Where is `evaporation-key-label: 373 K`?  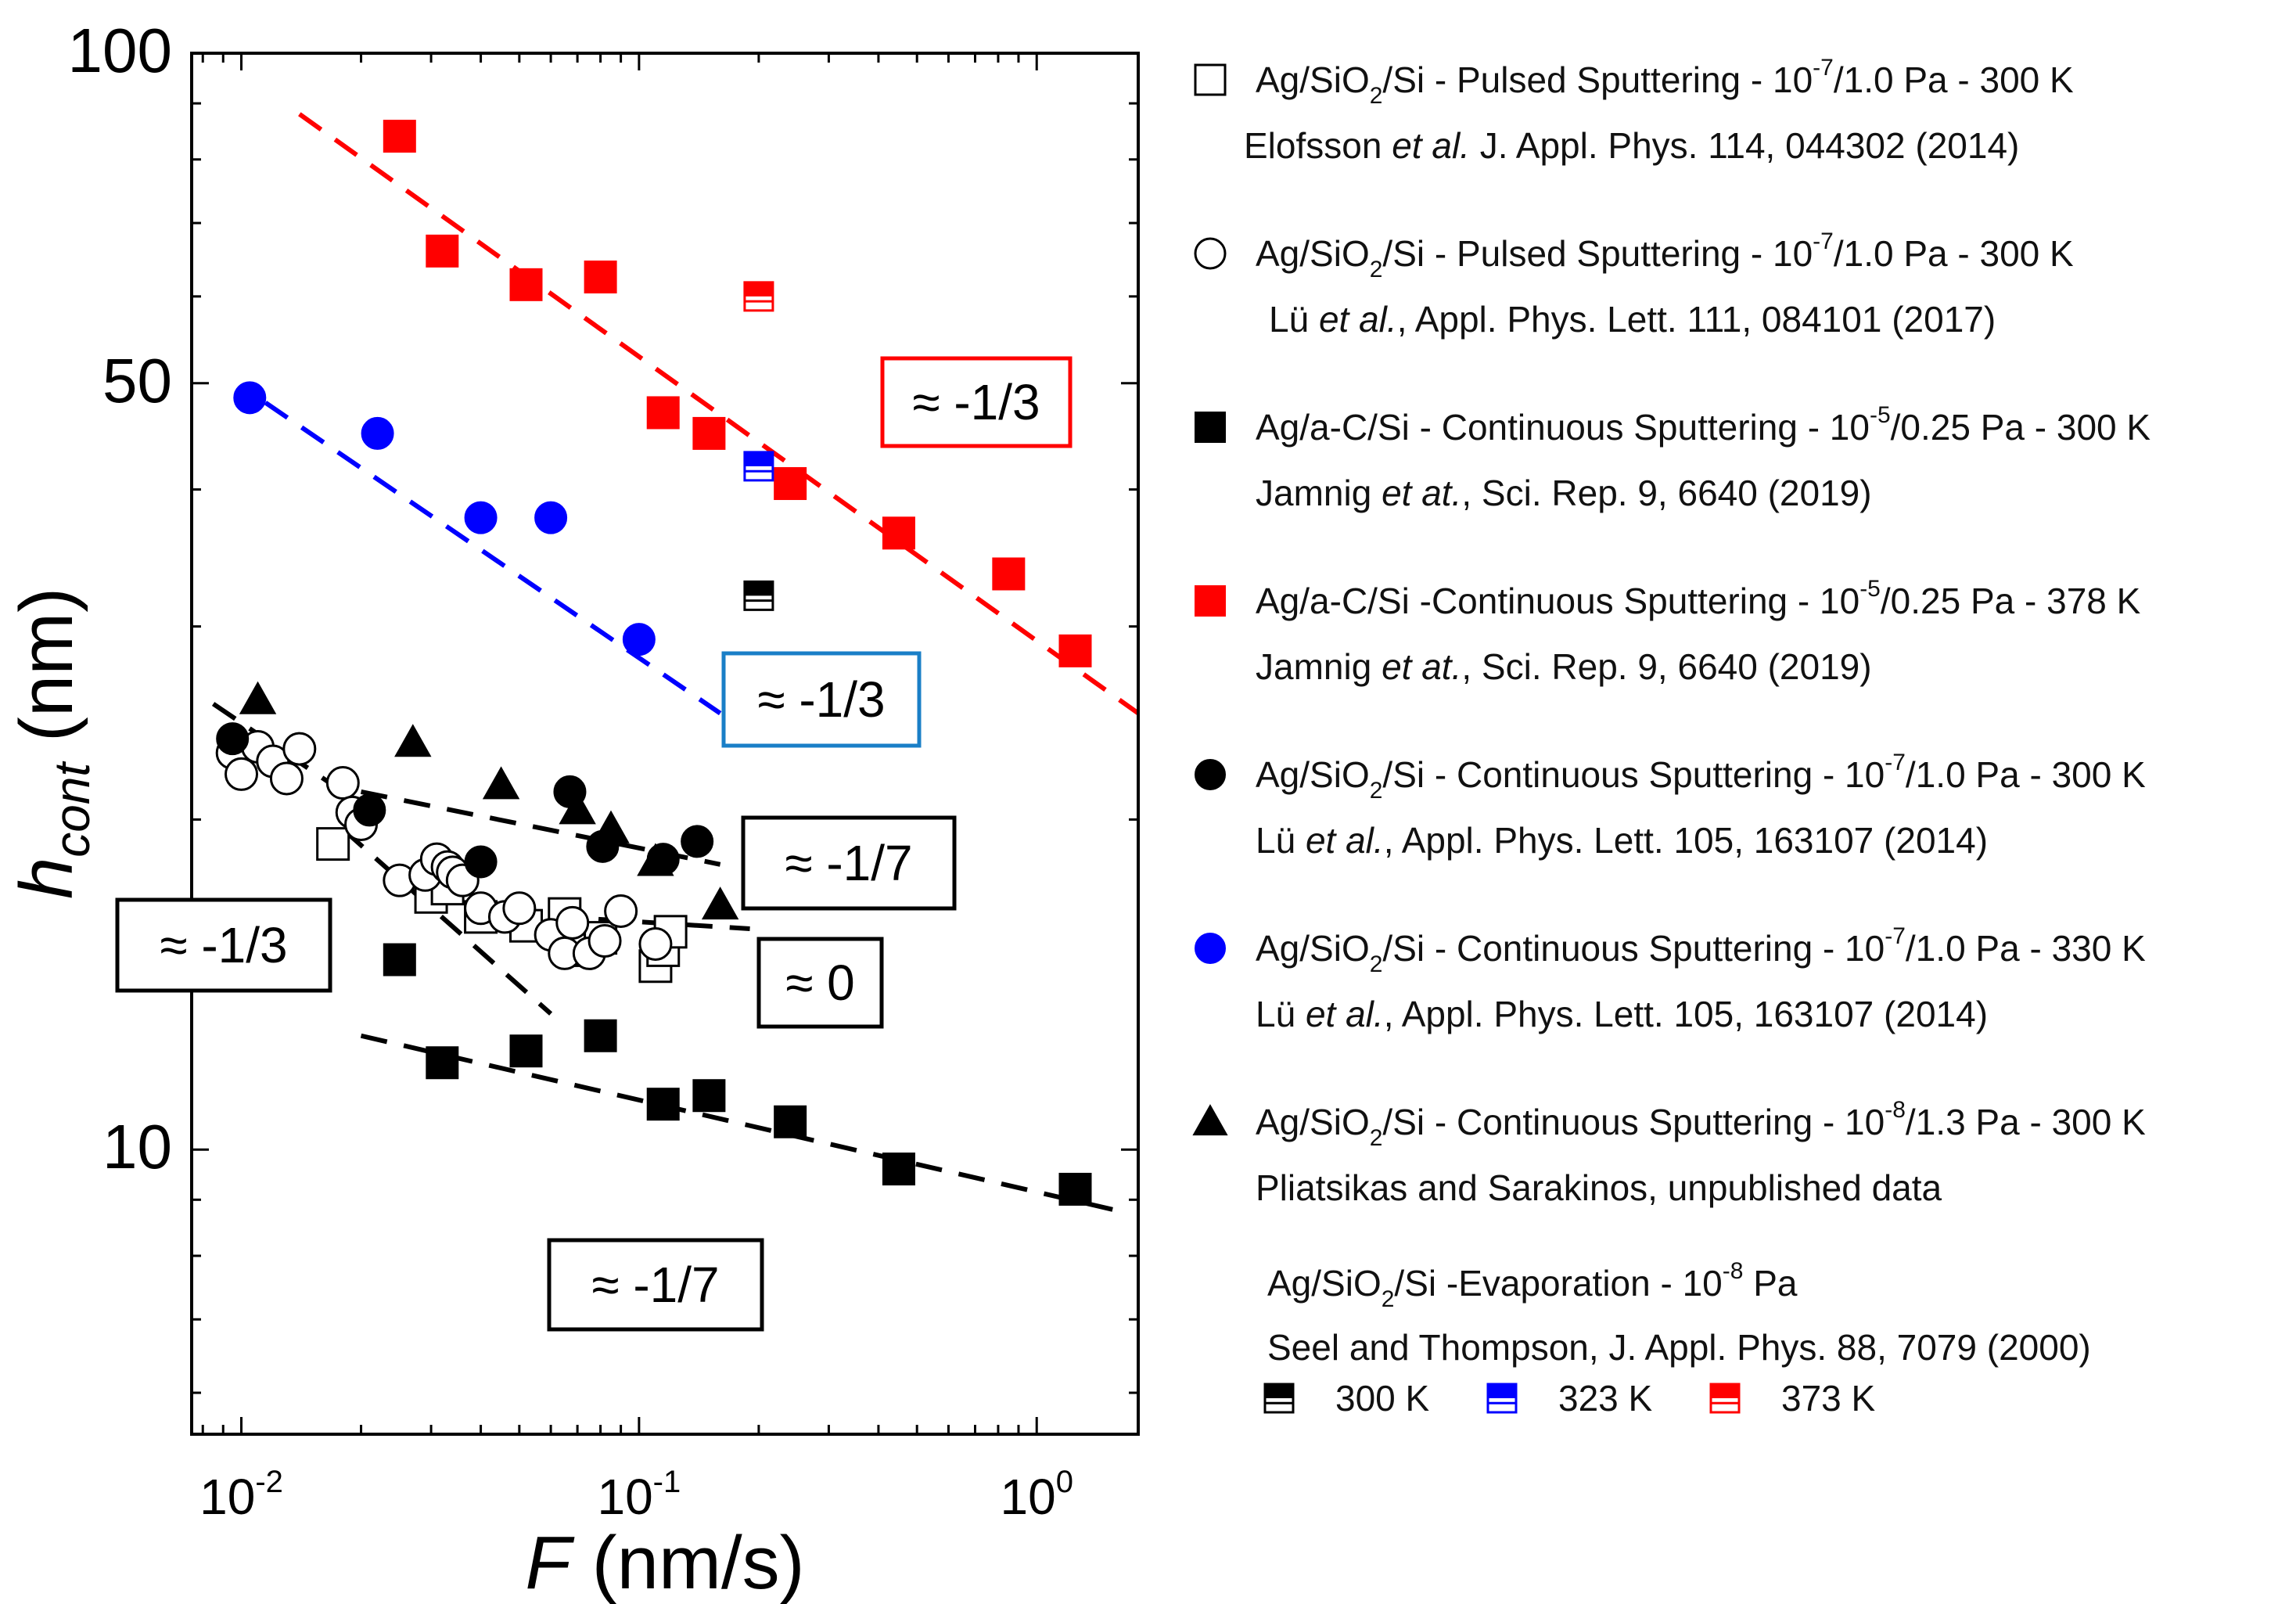
evaporation-key-label: 373 K is located at coordinates (1828, 1398).